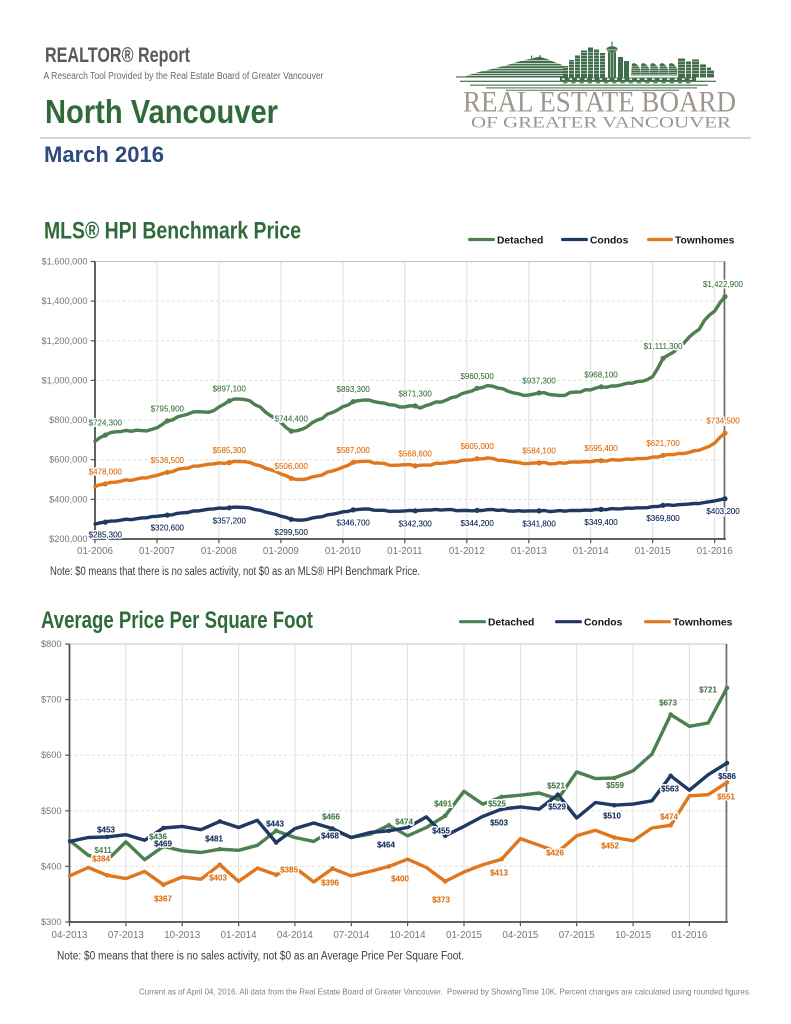 This screenshot has height=1024, width=791. Describe the element at coordinates (163, 899) in the screenshot. I see `svg-text: $367` at that location.